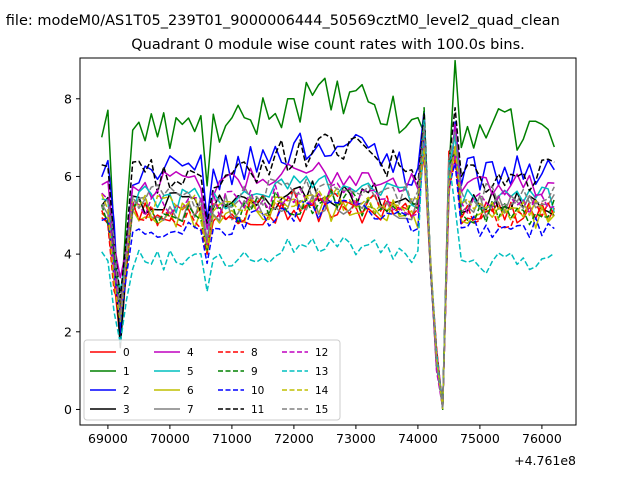 This screenshot has height=480, width=640. I want to click on legend-label: 7, so click(190, 410).